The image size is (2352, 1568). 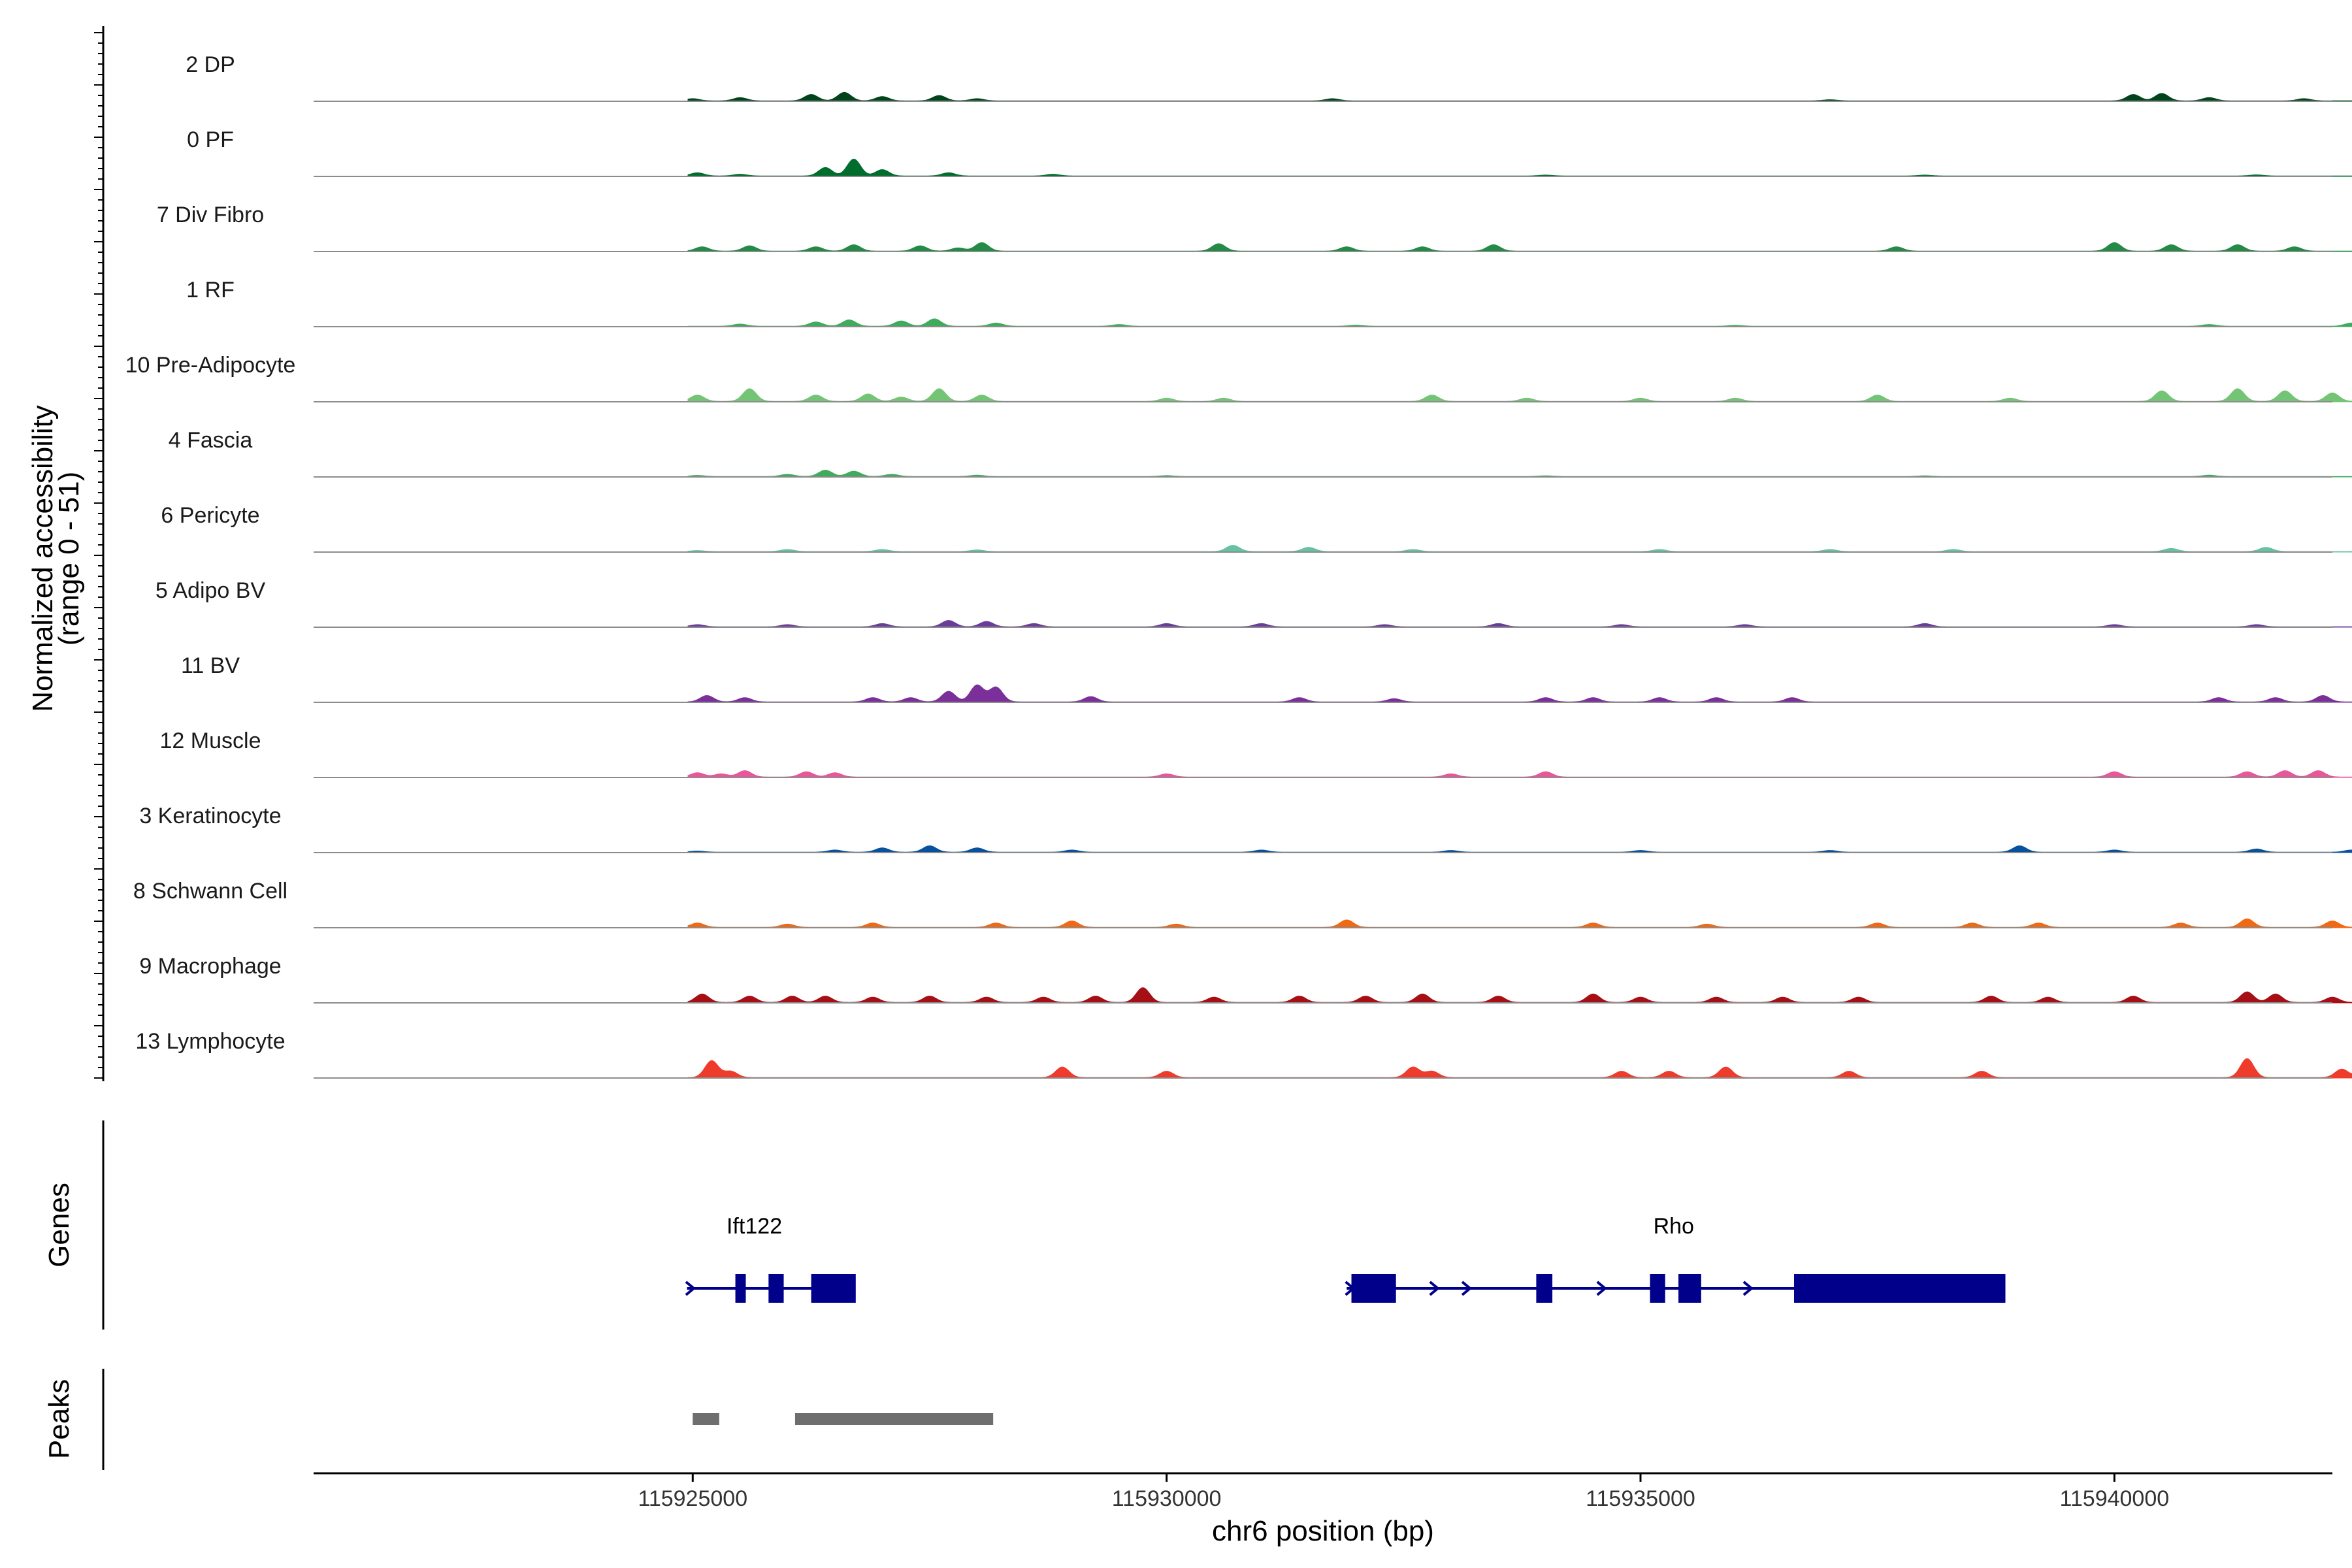 What do you see at coordinates (99, 553) in the screenshot?
I see `y-axis` at bounding box center [99, 553].